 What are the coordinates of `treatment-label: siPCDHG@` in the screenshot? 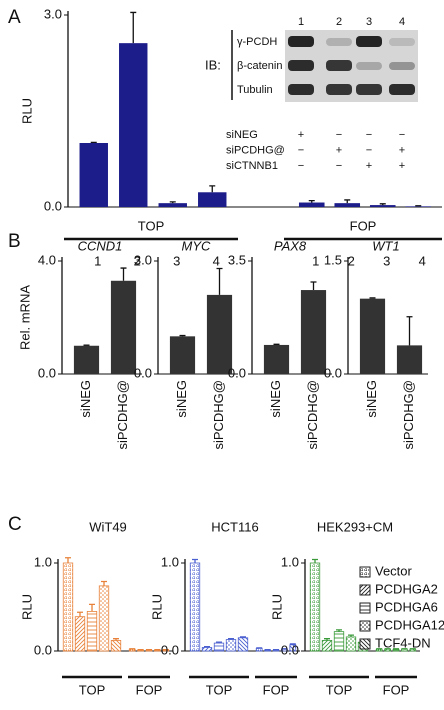 It's located at (255, 150).